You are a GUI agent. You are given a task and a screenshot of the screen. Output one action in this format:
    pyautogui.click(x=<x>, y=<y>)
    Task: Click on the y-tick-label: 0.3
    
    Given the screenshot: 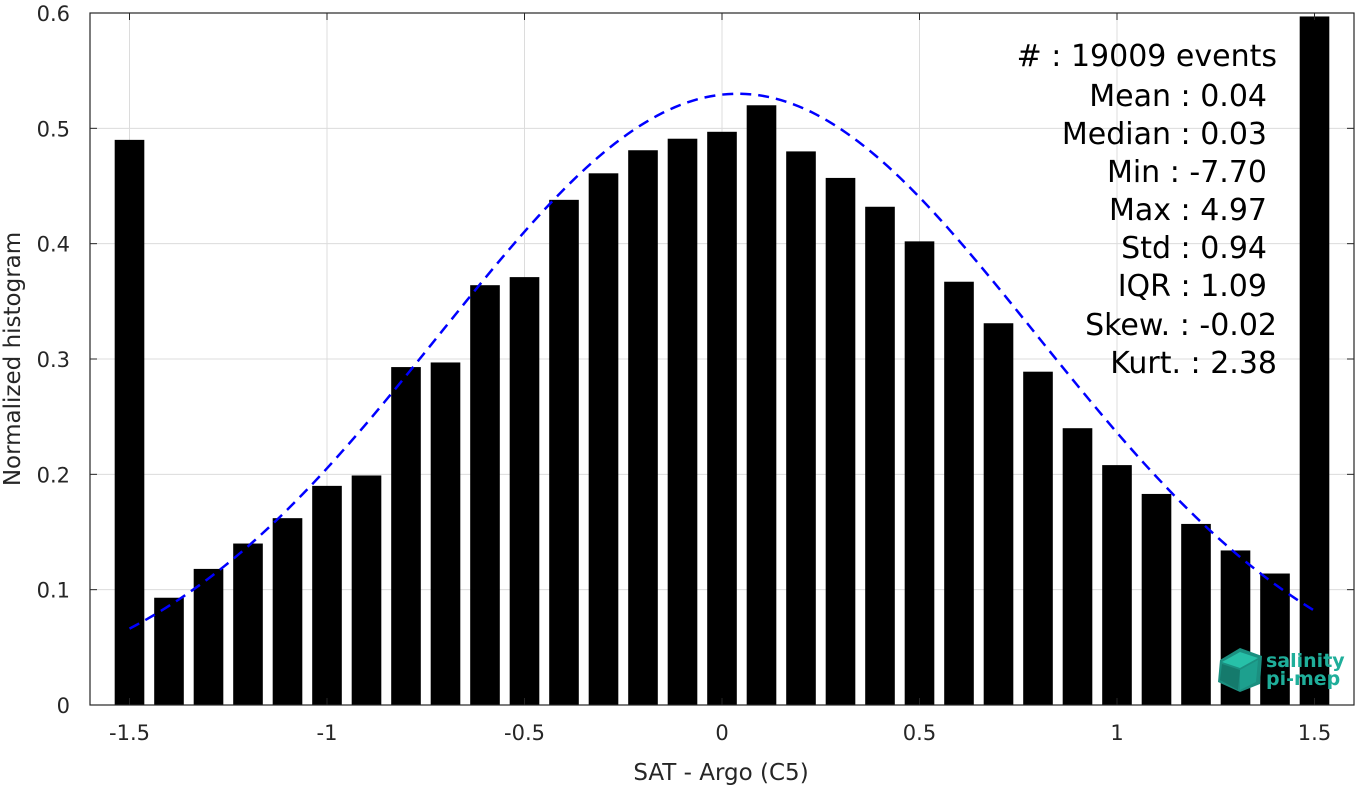 What is the action you would take?
    pyautogui.click(x=53, y=360)
    